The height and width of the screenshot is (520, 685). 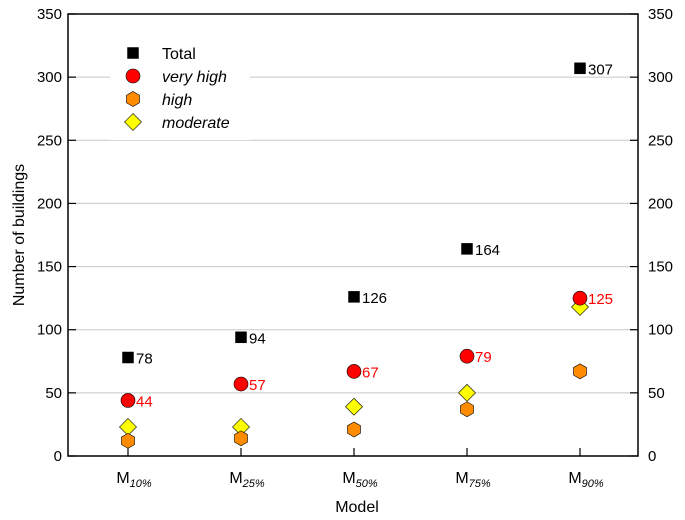 What do you see at coordinates (194, 77) in the screenshot?
I see `legend-label: very high` at bounding box center [194, 77].